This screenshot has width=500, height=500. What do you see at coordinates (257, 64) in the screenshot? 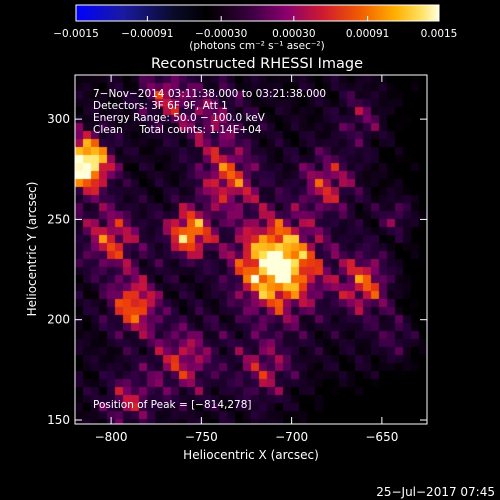
I see `chart-title: Reconstructed RHESSI Image` at bounding box center [257, 64].